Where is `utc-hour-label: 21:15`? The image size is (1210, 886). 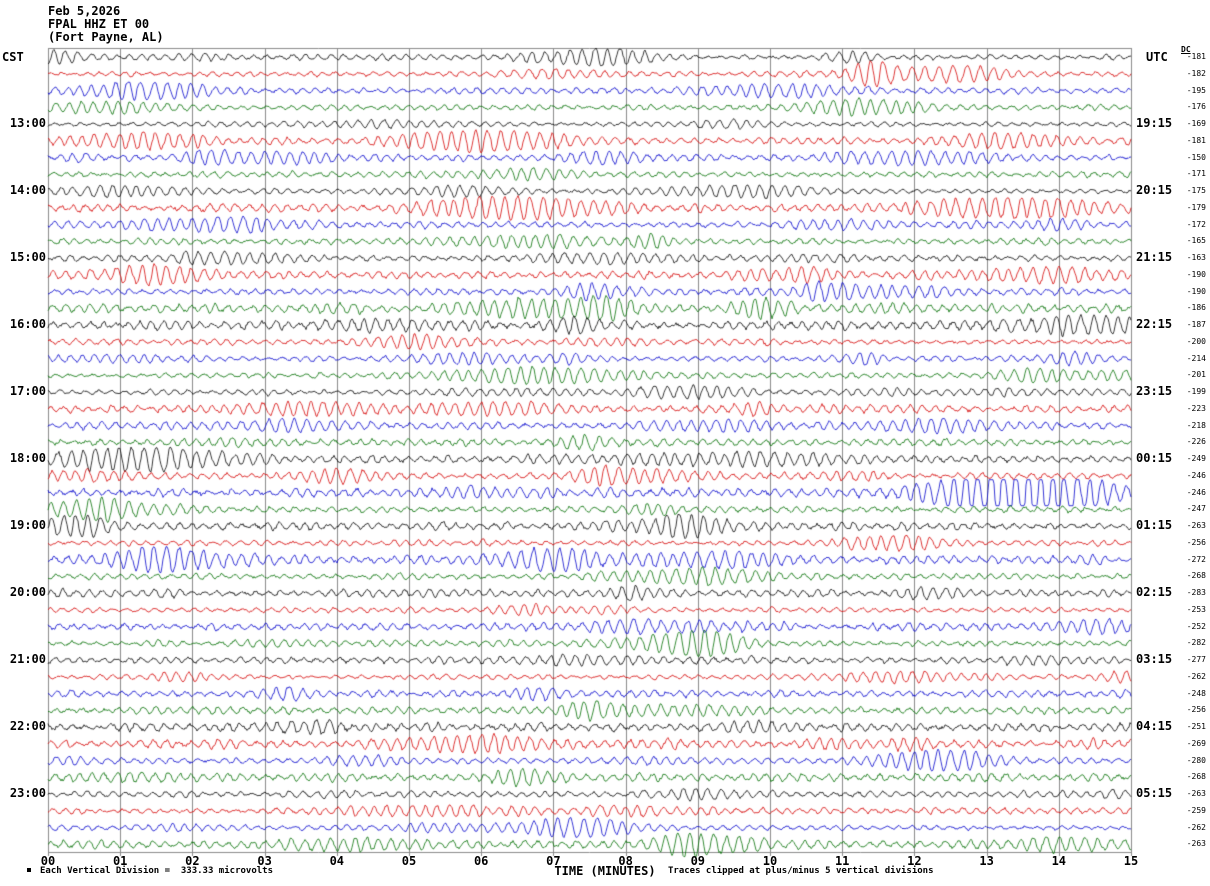
utc-hour-label: 21:15 is located at coordinates (1154, 257).